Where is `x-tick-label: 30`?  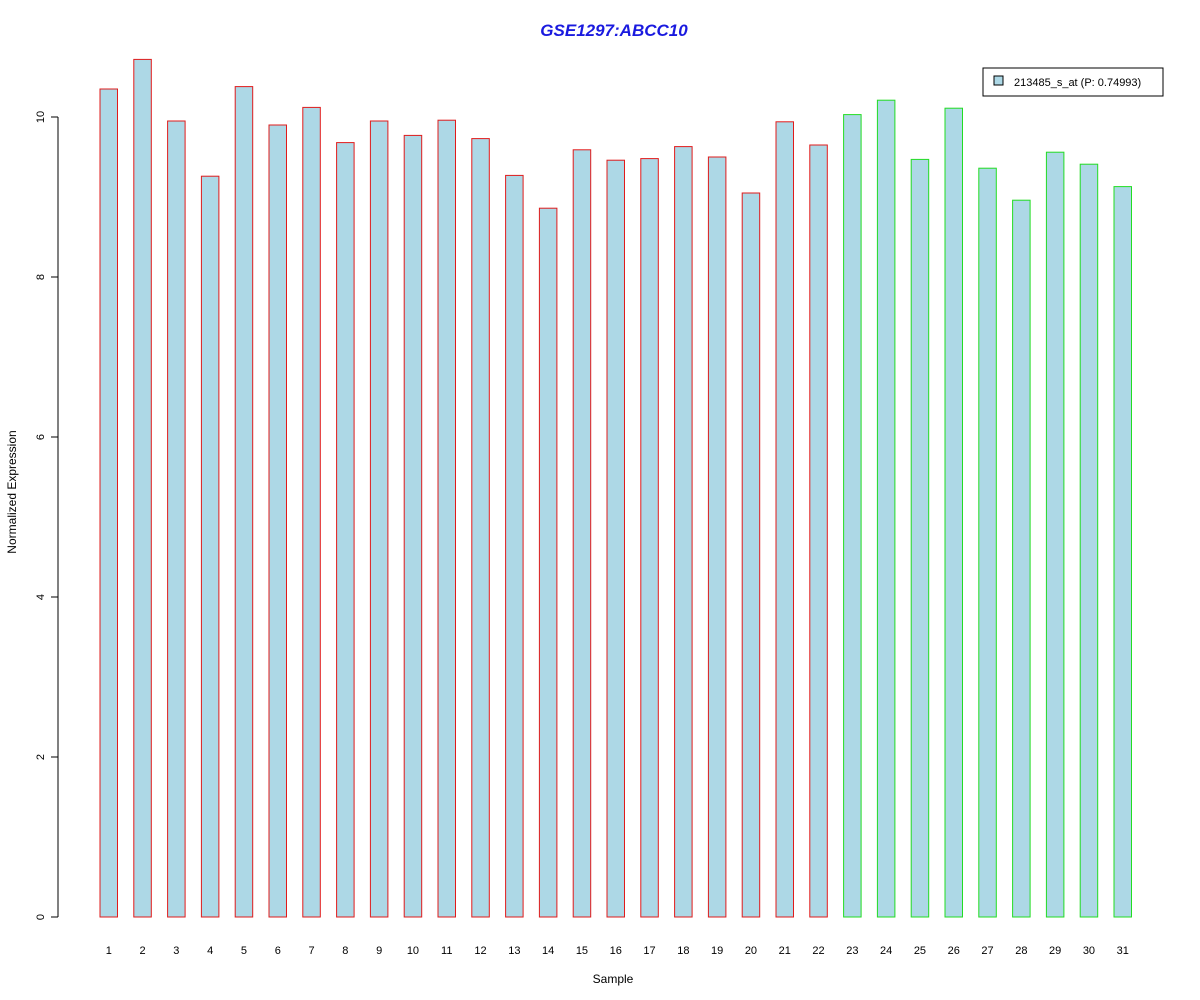 x-tick-label: 30 is located at coordinates (1089, 951).